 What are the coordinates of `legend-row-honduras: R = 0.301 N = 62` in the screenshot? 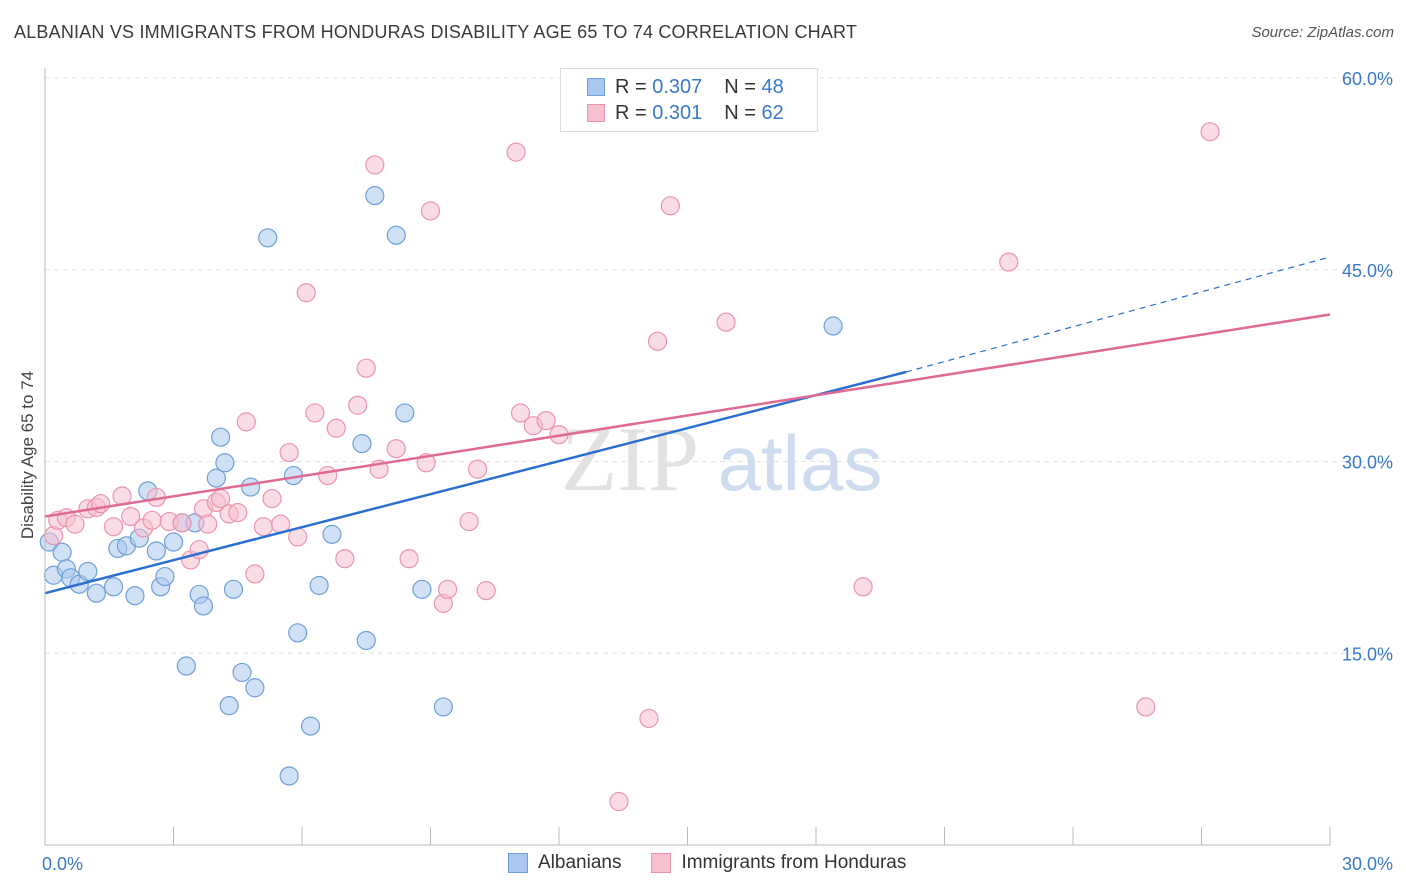 It's located at (685, 113).